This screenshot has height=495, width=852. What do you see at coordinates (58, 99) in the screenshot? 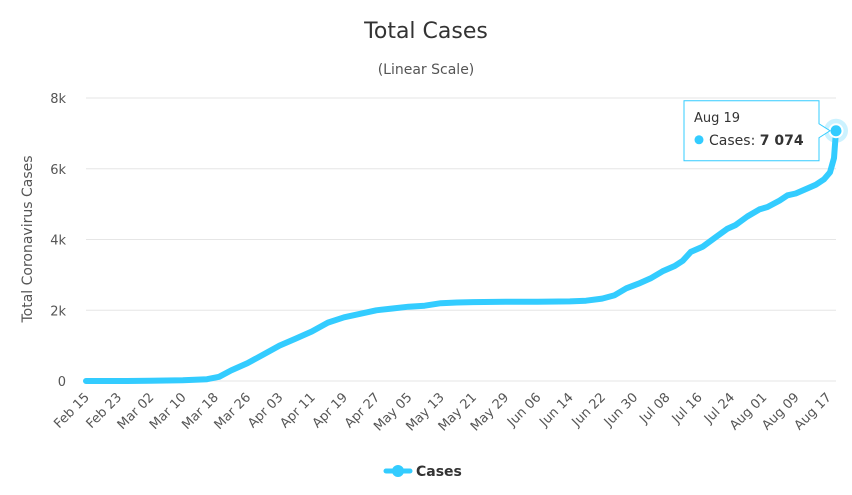
I see `y-tick-label: 8k` at bounding box center [58, 99].